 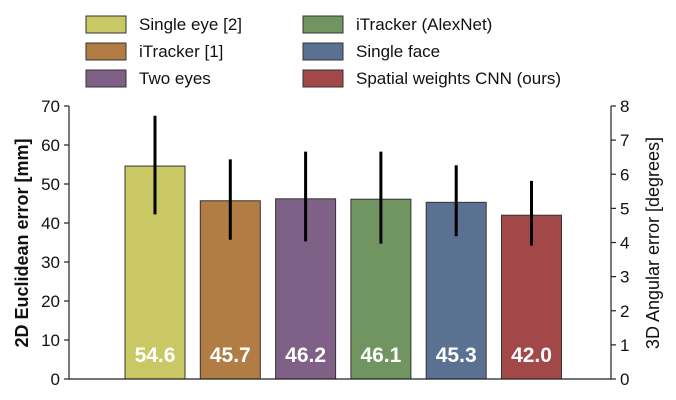 What do you see at coordinates (305, 355) in the screenshot?
I see `bar-value-label: 46.2` at bounding box center [305, 355].